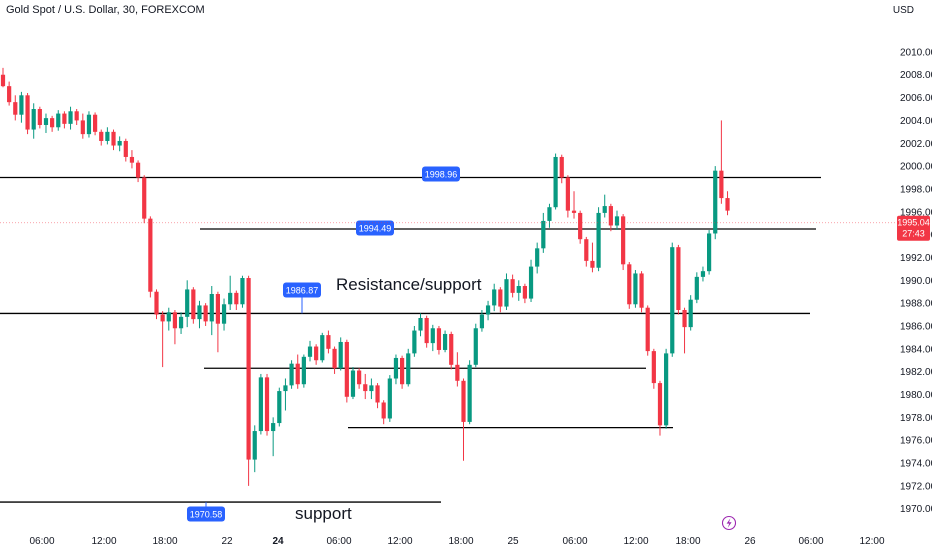 The height and width of the screenshot is (555, 932). I want to click on price-tick-label: 1998.00, so click(916, 189).